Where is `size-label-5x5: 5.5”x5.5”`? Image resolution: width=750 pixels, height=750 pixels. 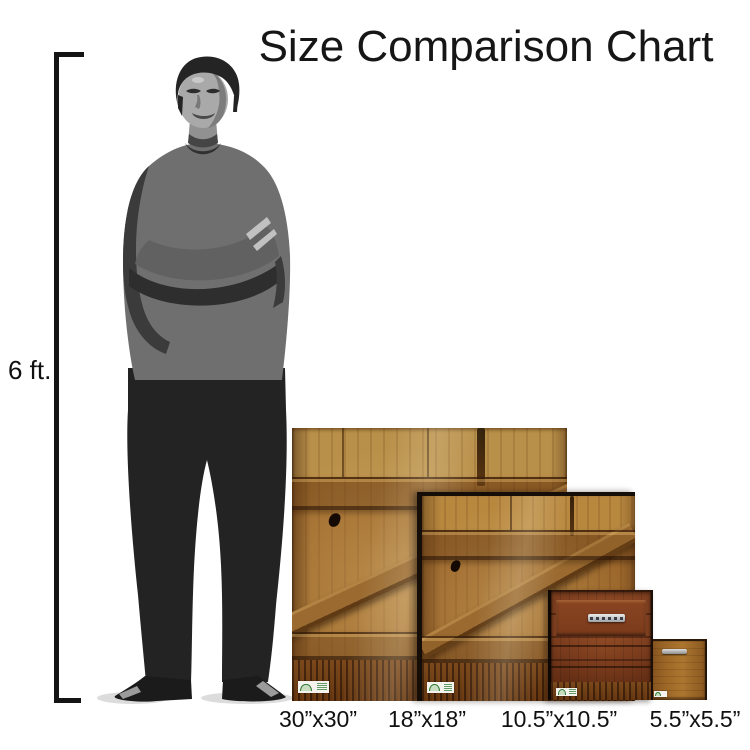 size-label-5x5: 5.5”x5.5” is located at coordinates (695, 719).